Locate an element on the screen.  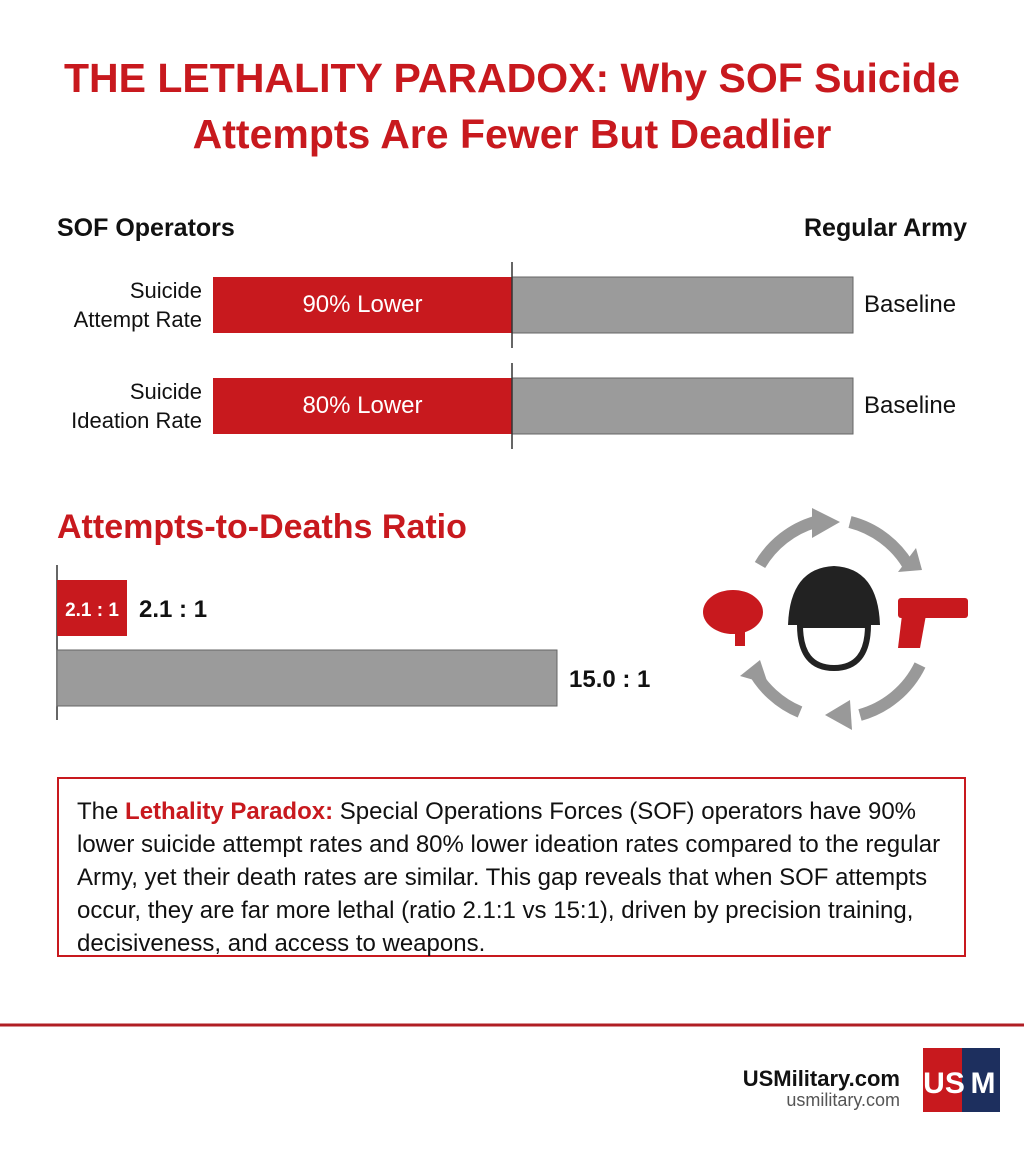
cycle-icon is located at coordinates (836, 618).